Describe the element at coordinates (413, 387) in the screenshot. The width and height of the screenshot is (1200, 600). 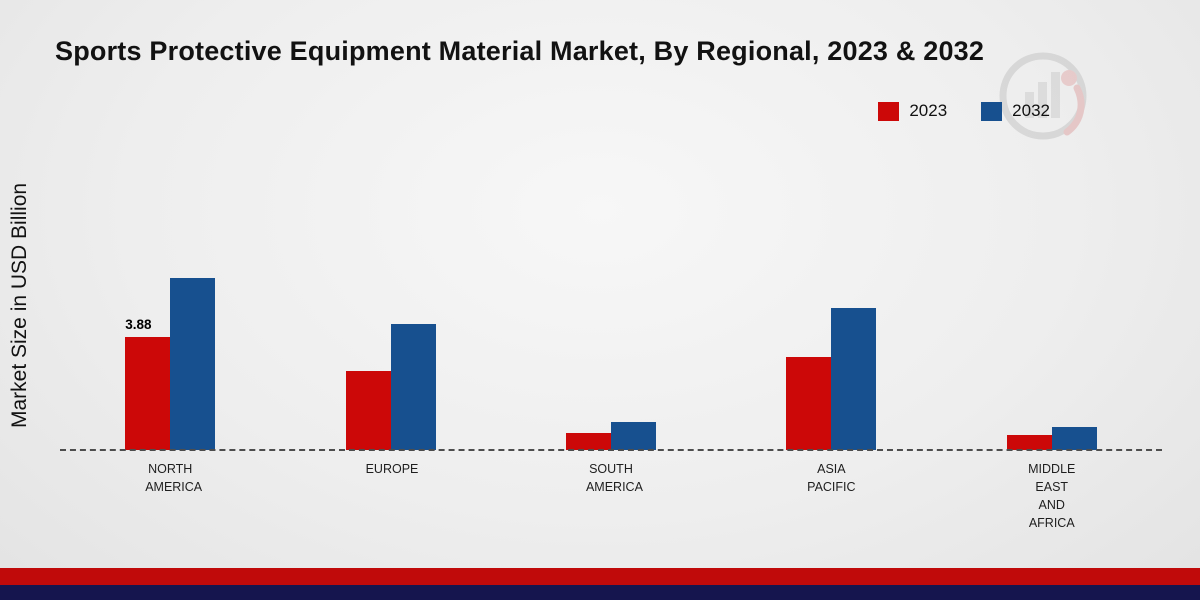
I see `bar-2032-europe` at that location.